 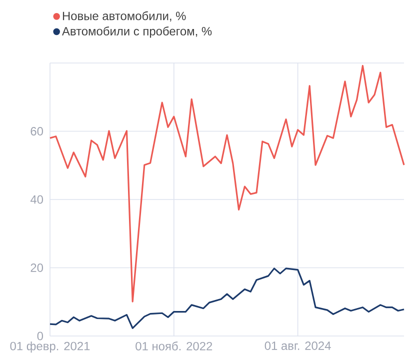 I want to click on y-tick-label: 60, so click(x=37, y=131).